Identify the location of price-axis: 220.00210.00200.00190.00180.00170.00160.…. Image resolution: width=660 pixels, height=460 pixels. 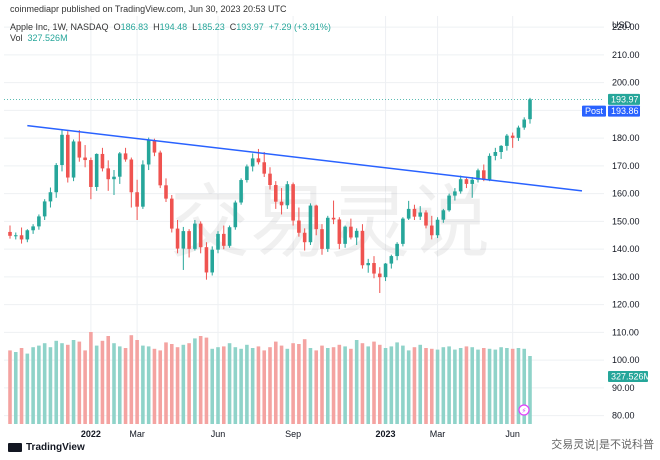
(626, 221).